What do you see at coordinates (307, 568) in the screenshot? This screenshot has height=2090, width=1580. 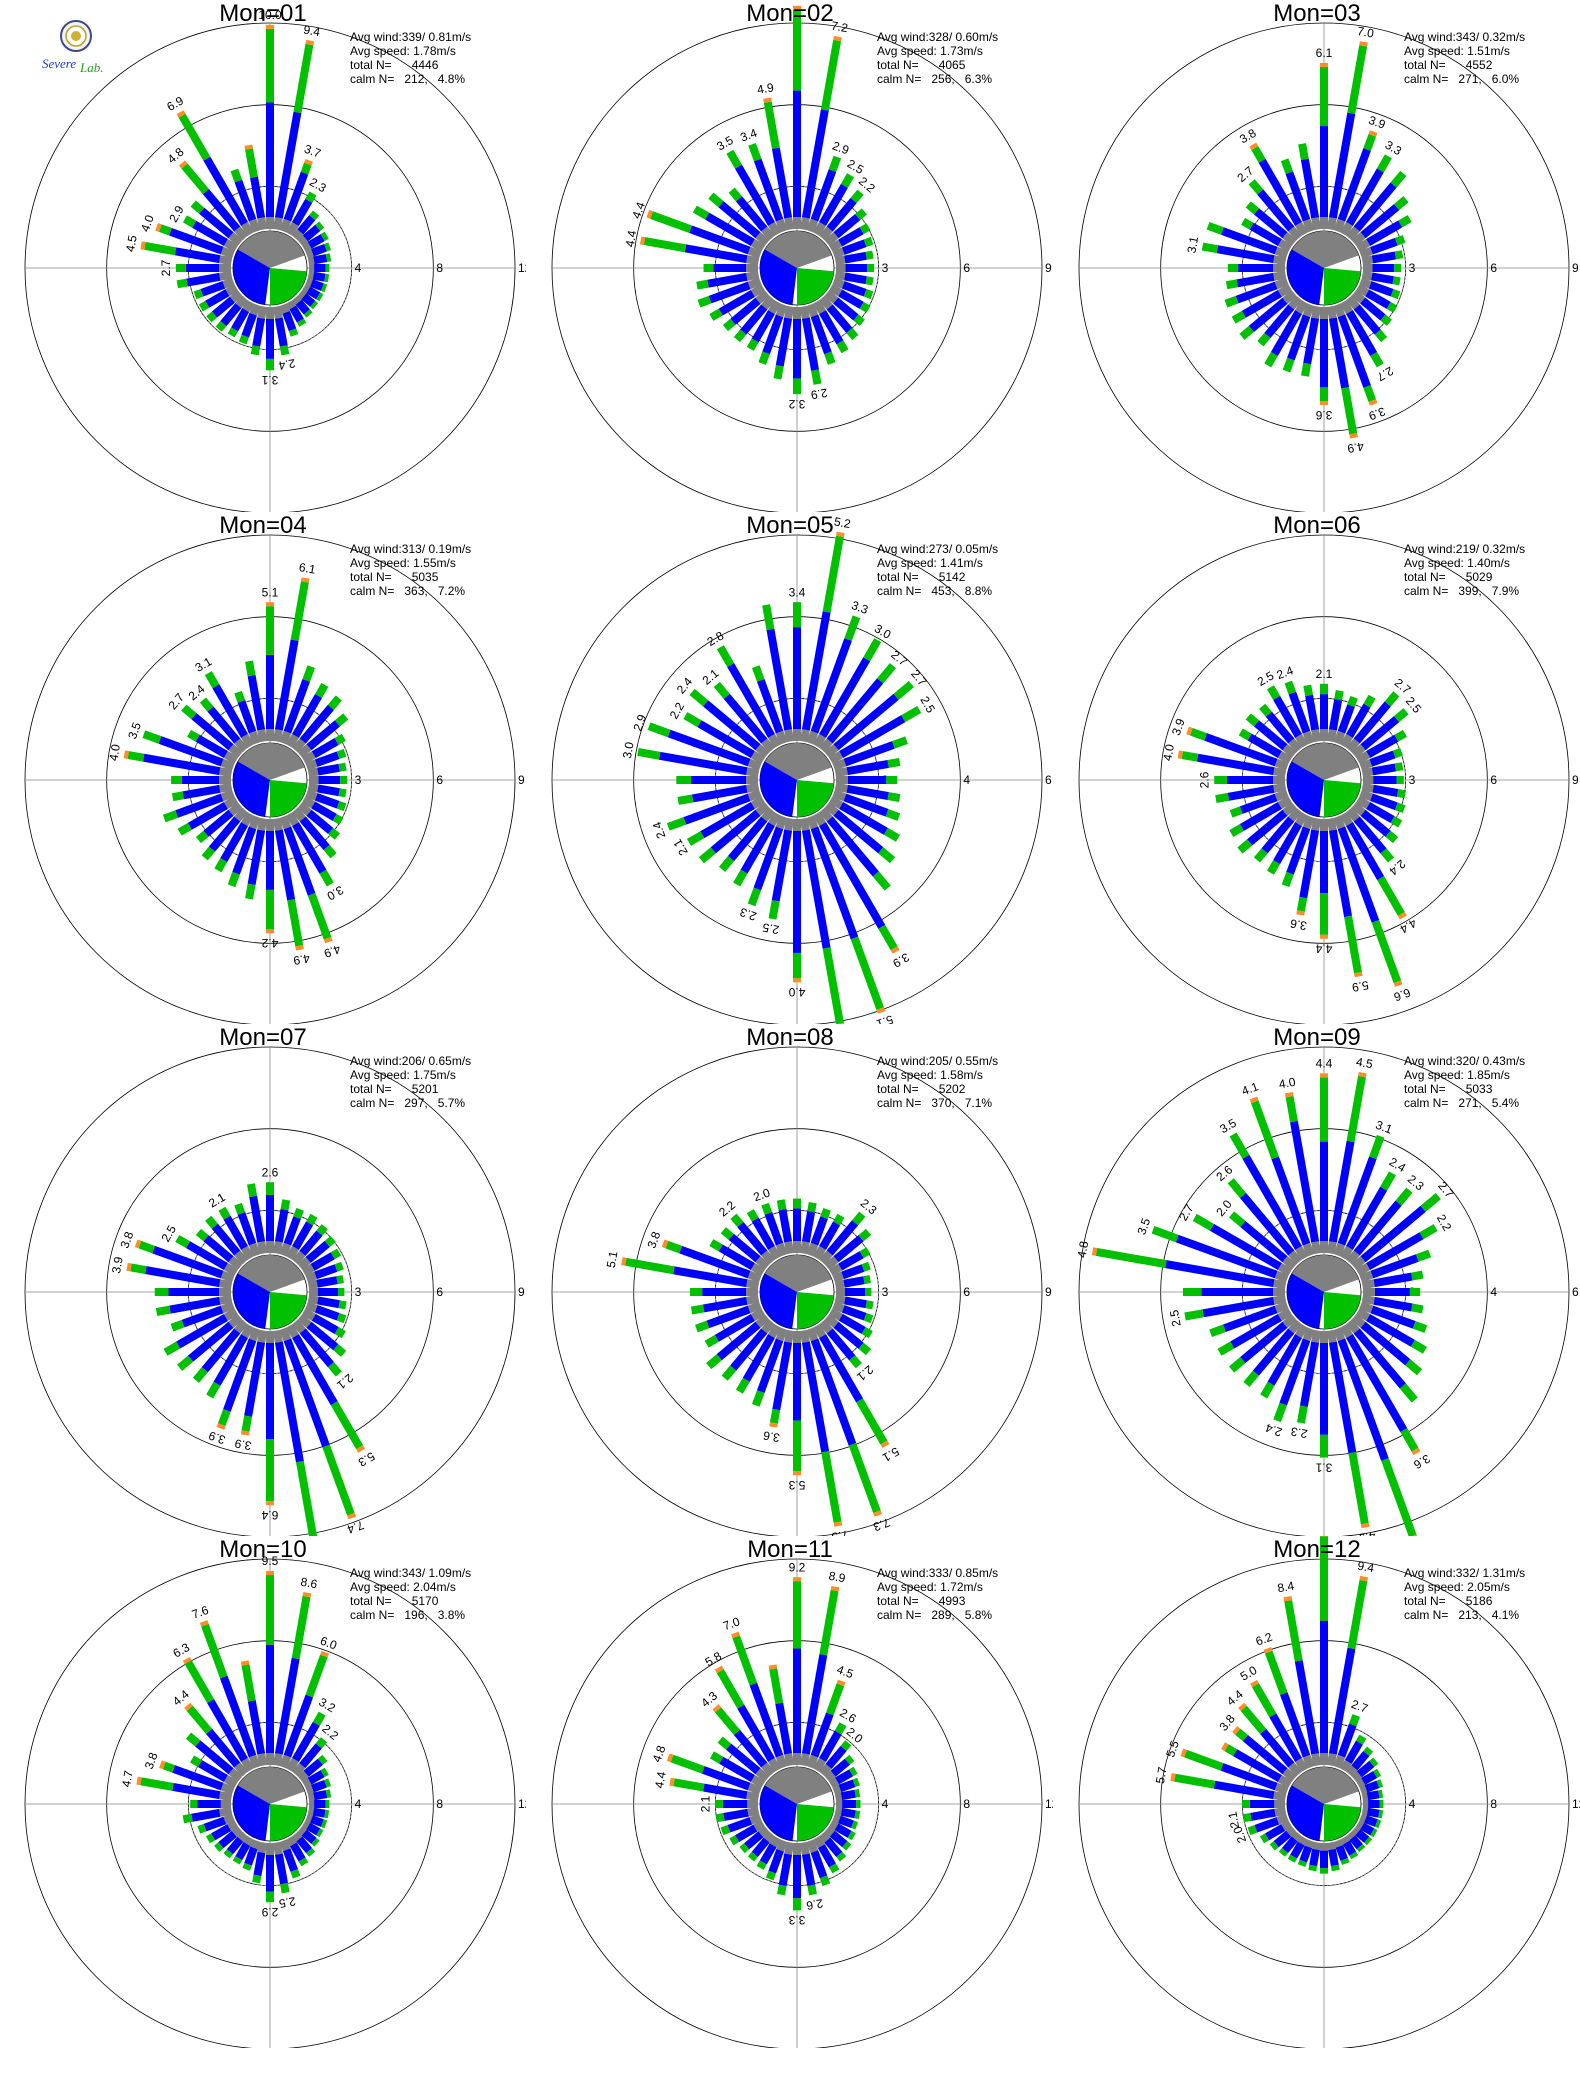 I see `bar-label: 6.1` at bounding box center [307, 568].